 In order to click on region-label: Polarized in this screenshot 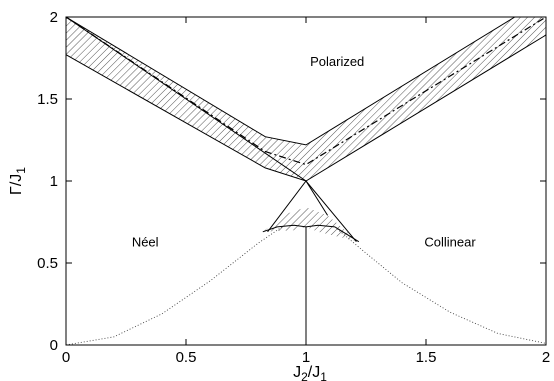, I will do `click(337, 61)`.